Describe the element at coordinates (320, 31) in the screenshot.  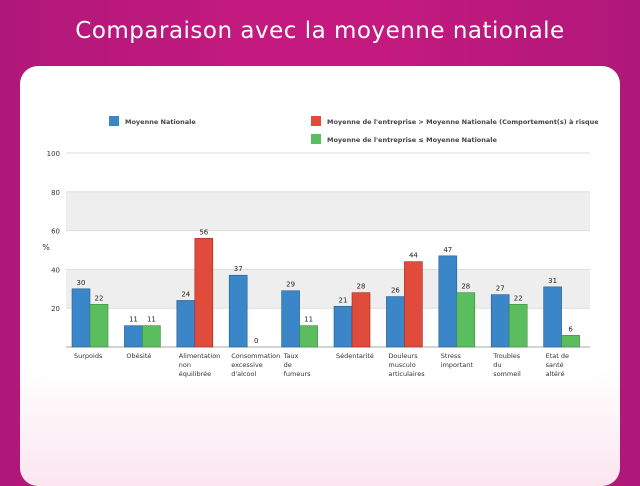
I see `page-title: Comparaison avec la moyenne nationale` at that location.